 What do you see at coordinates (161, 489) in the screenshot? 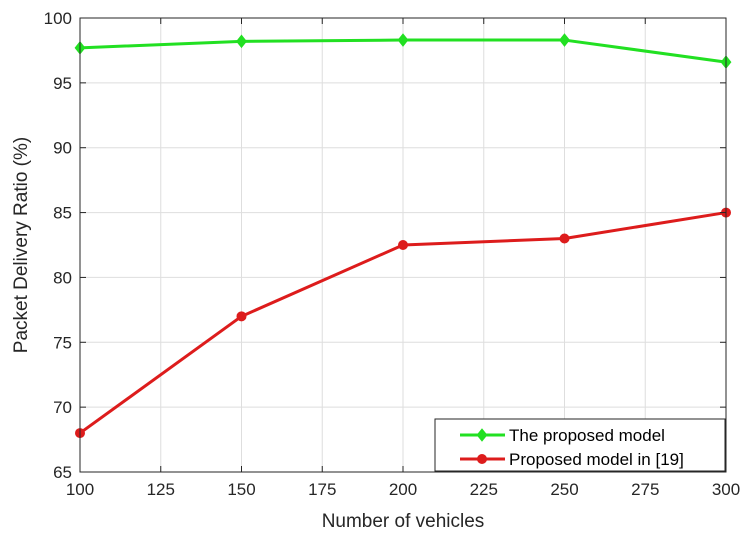
I see `x-tick-label: 125` at bounding box center [161, 489].